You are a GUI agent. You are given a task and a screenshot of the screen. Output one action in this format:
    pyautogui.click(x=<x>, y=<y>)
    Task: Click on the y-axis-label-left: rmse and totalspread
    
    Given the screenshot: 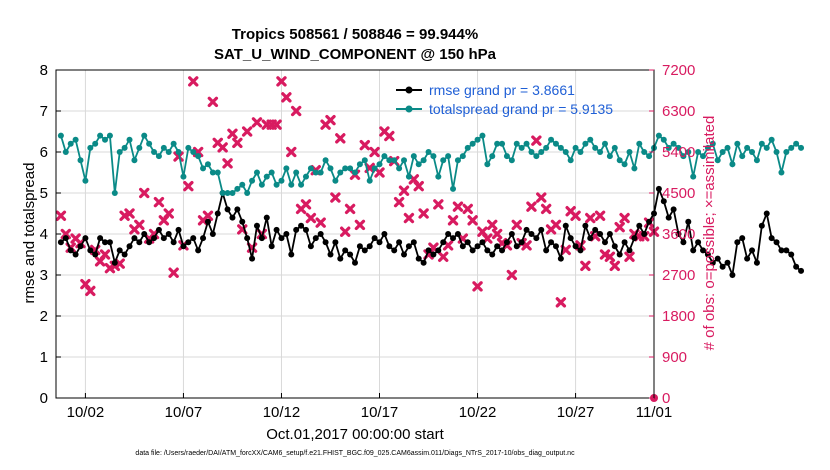 What is the action you would take?
    pyautogui.click(x=29, y=233)
    